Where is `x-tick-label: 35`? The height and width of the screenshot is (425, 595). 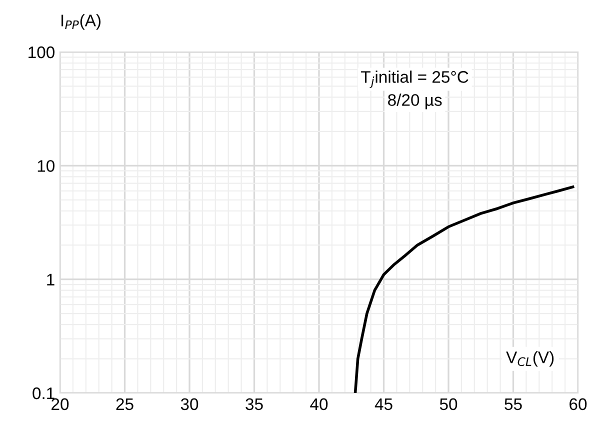
x-tick-label: 35 is located at coordinates (254, 404).